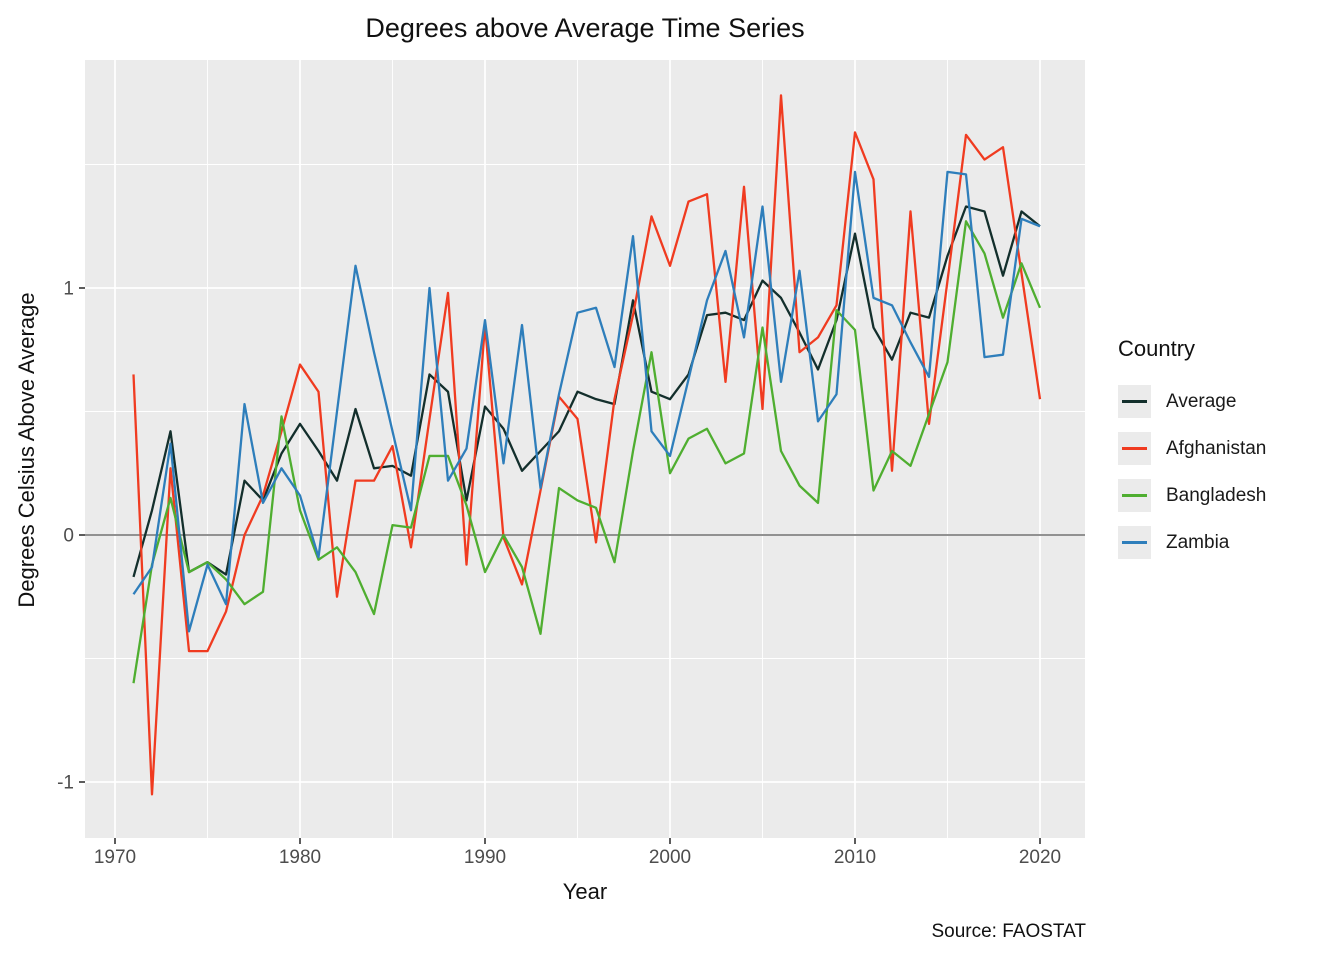 This screenshot has height=960, width=1344. Describe the element at coordinates (68, 289) in the screenshot. I see `y-tick-label: 1` at that location.